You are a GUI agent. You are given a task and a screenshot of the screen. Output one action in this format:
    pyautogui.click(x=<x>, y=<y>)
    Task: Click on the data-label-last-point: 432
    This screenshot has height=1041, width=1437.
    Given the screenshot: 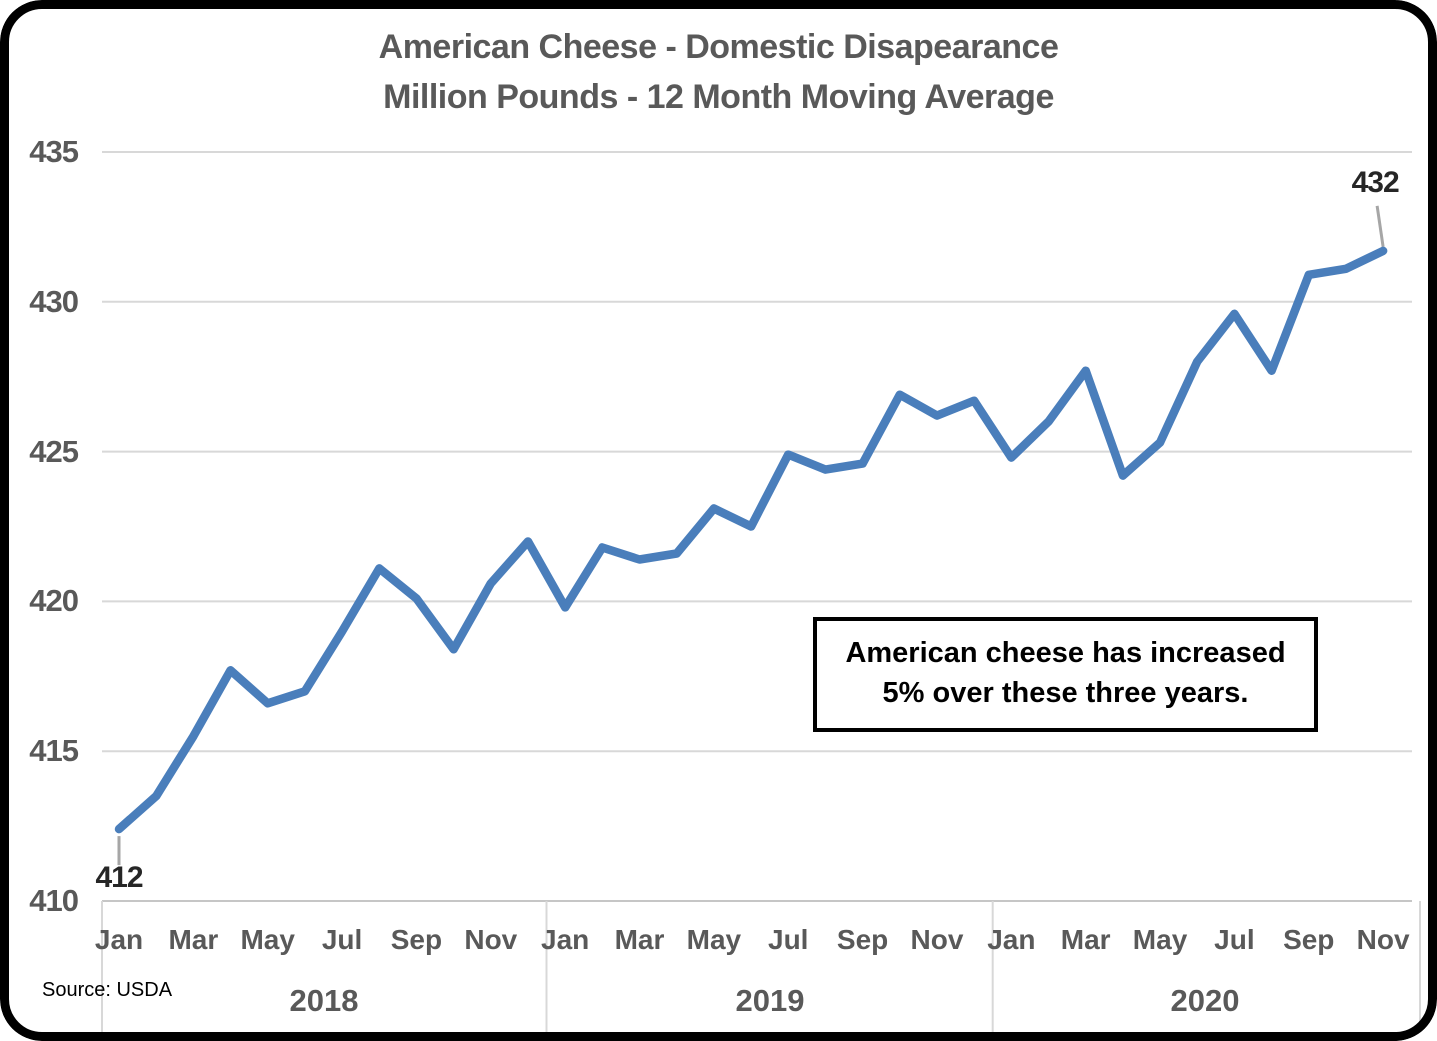 What is the action you would take?
    pyautogui.click(x=1375, y=182)
    